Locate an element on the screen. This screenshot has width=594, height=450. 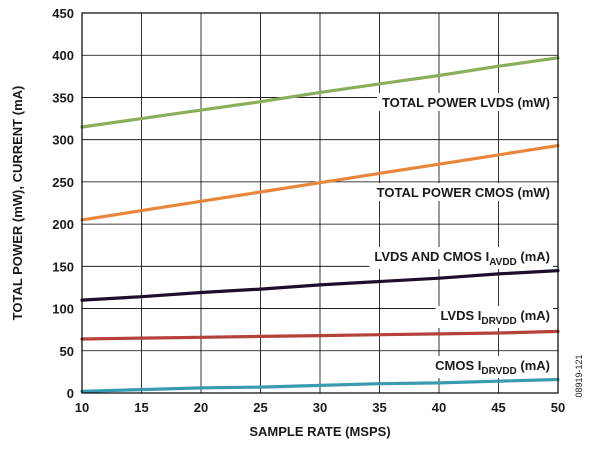
series-label-3: LVDS IDRVDD (mA) is located at coordinates (495, 317).